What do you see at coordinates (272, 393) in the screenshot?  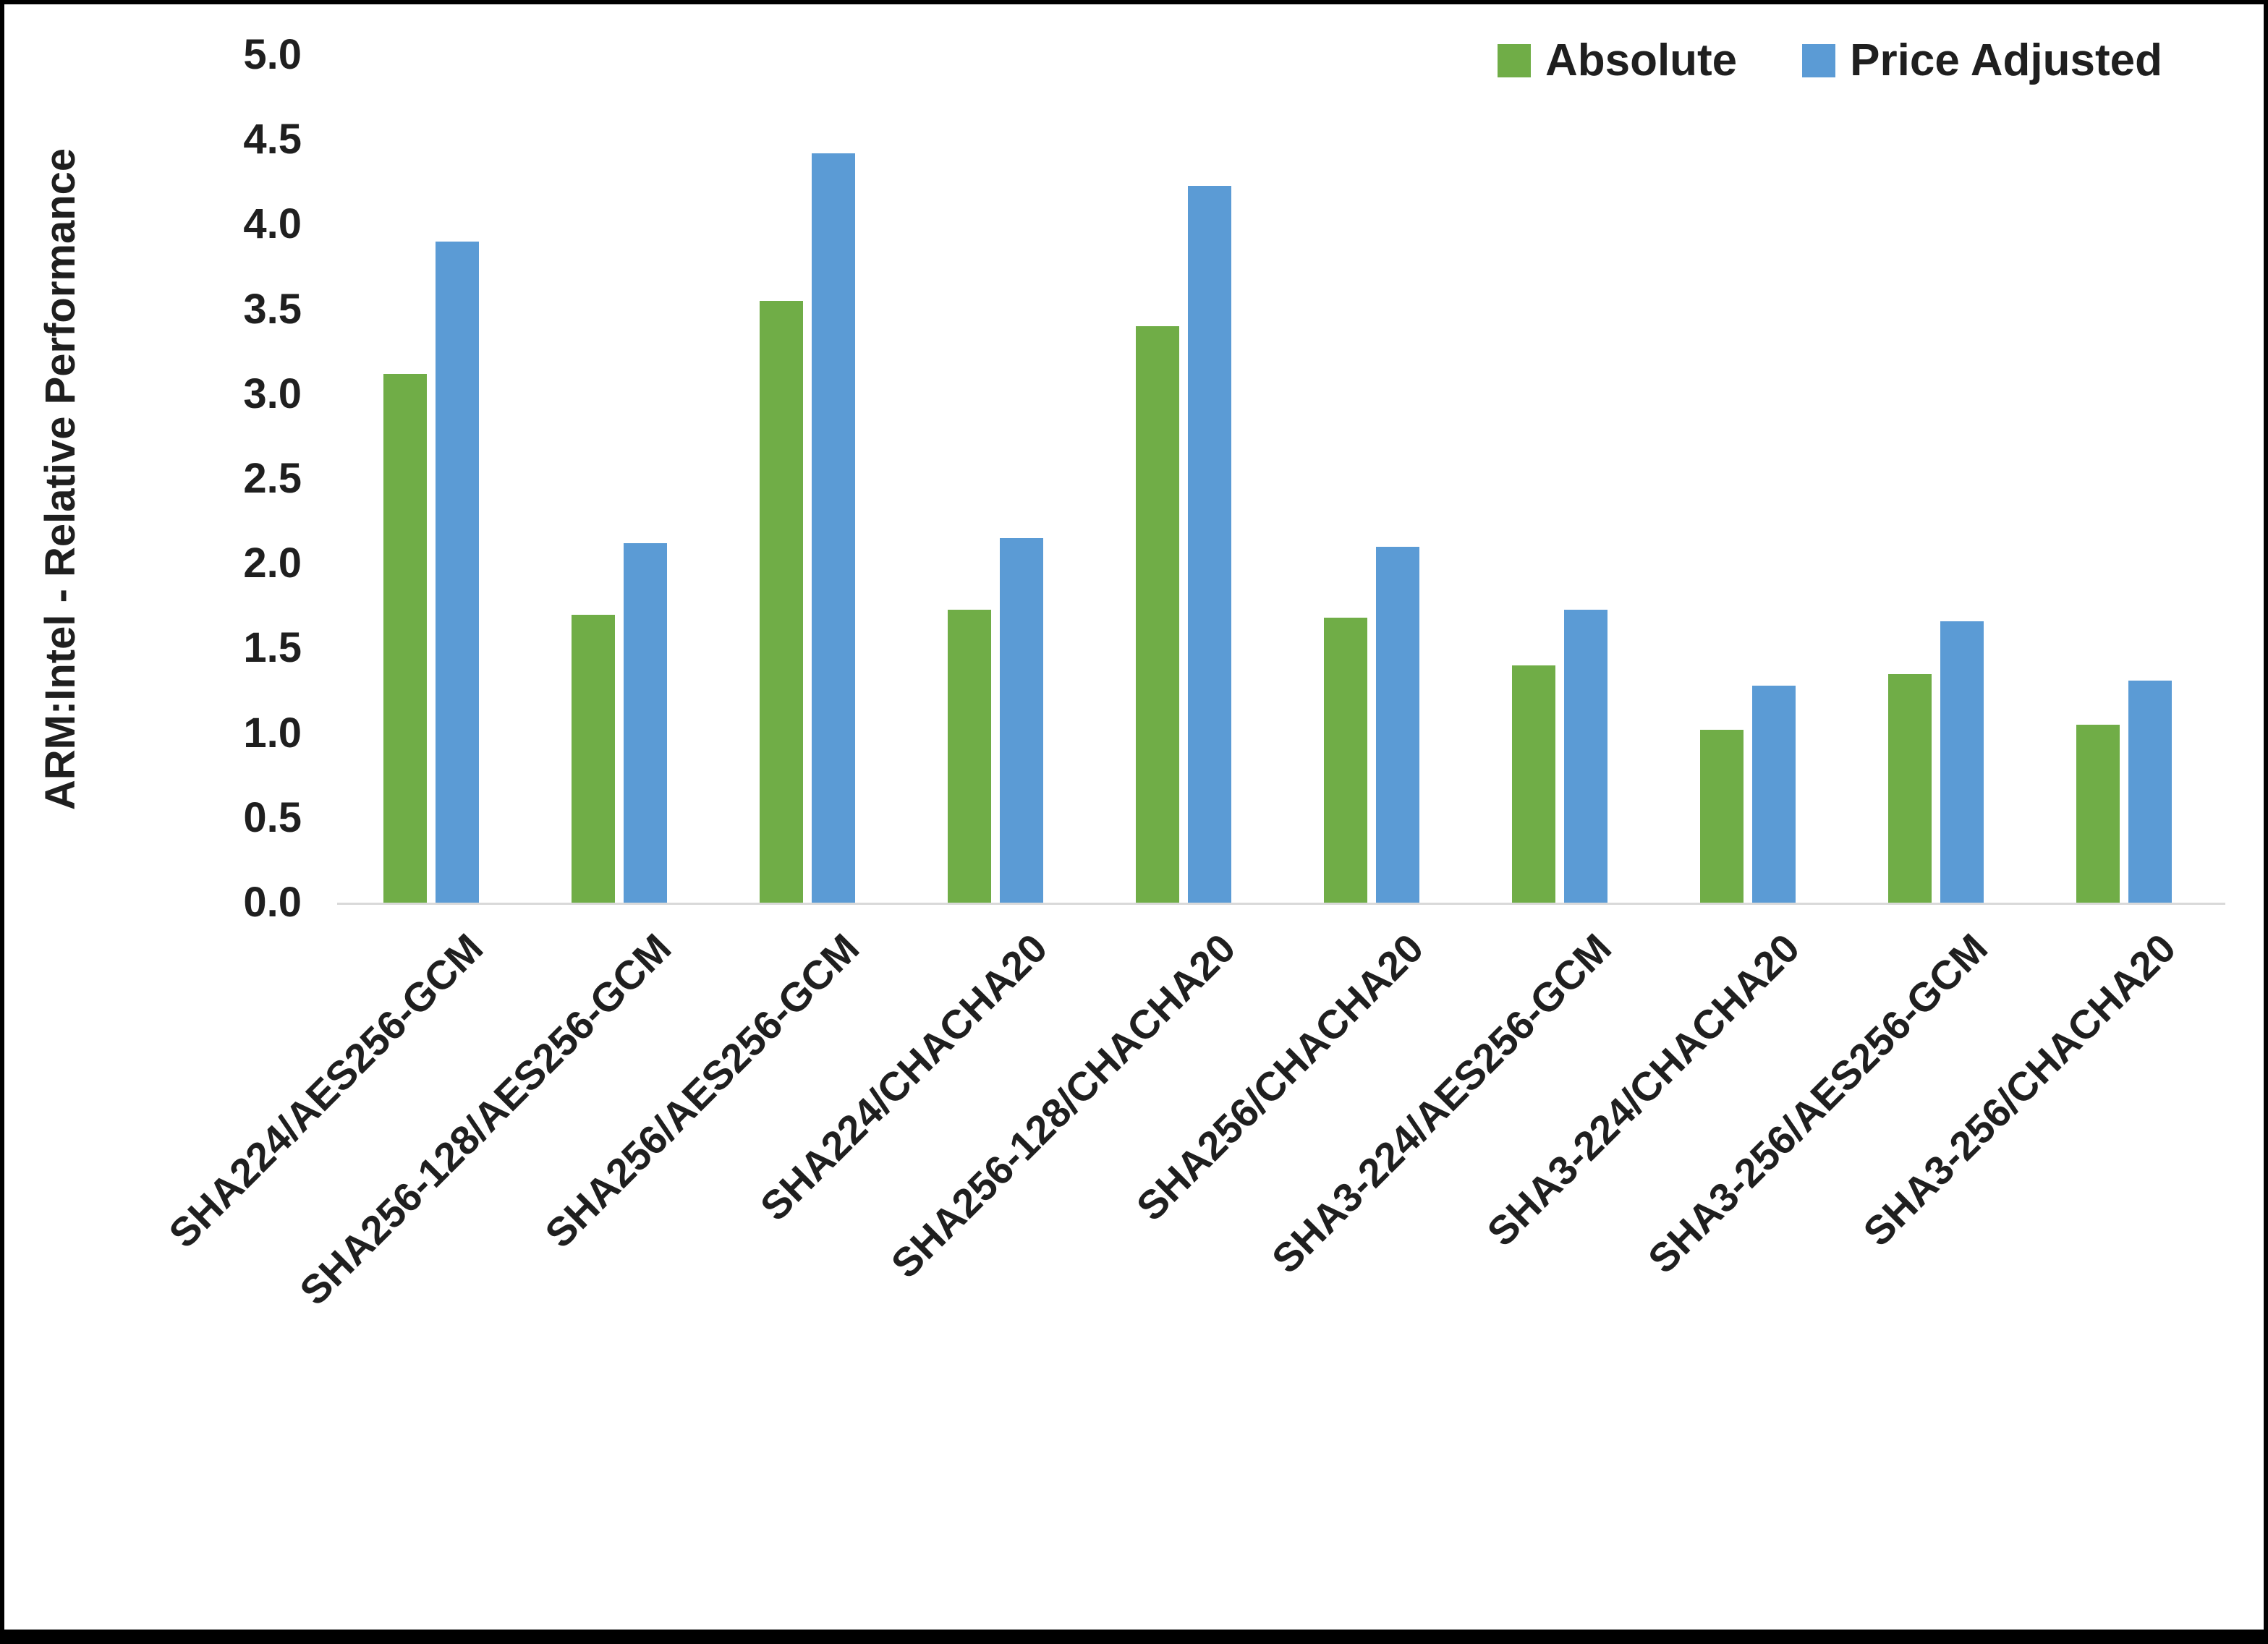 I see `y-tick-label: 3.0` at bounding box center [272, 393].